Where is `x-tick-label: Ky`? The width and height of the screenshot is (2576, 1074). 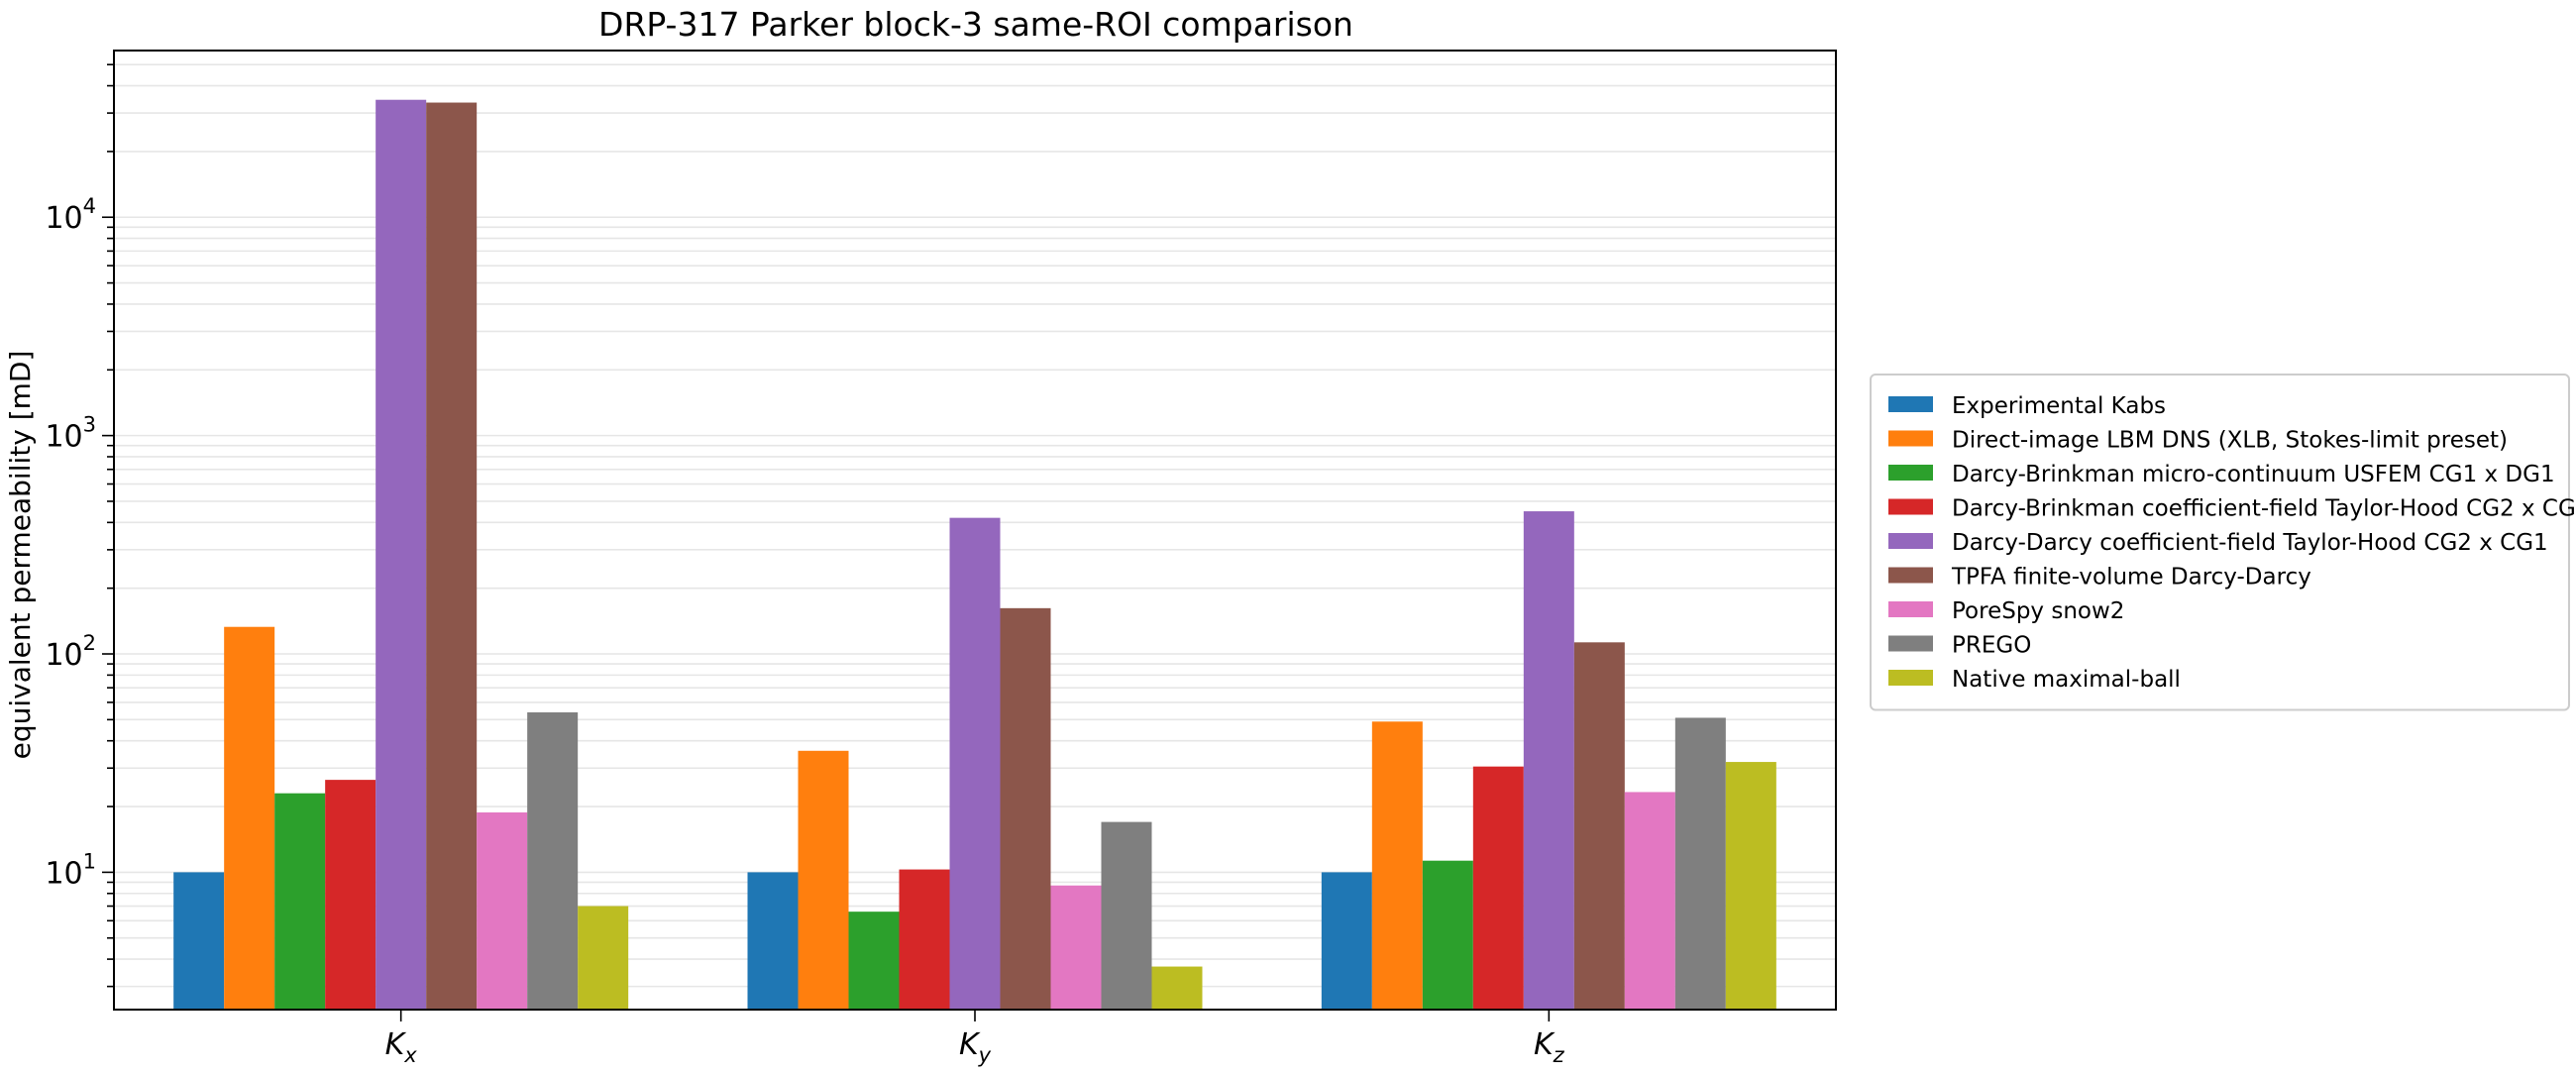
x-tick-label: Ky is located at coordinates (975, 1047).